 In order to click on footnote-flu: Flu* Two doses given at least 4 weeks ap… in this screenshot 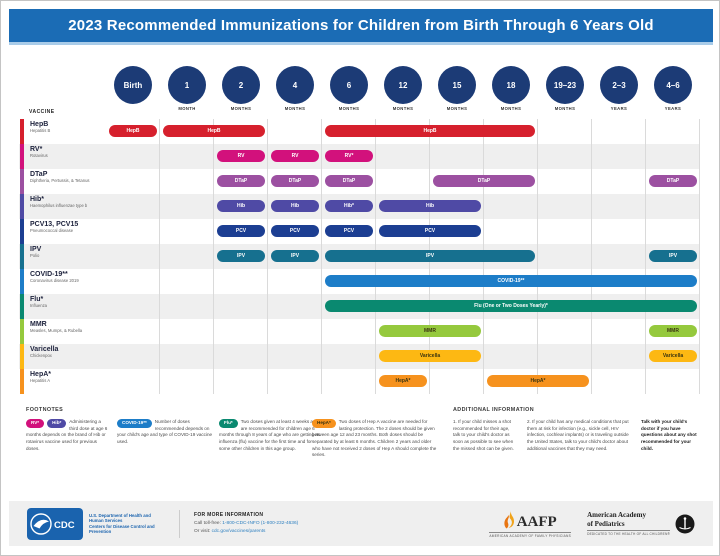, I will do `click(271, 435)`.